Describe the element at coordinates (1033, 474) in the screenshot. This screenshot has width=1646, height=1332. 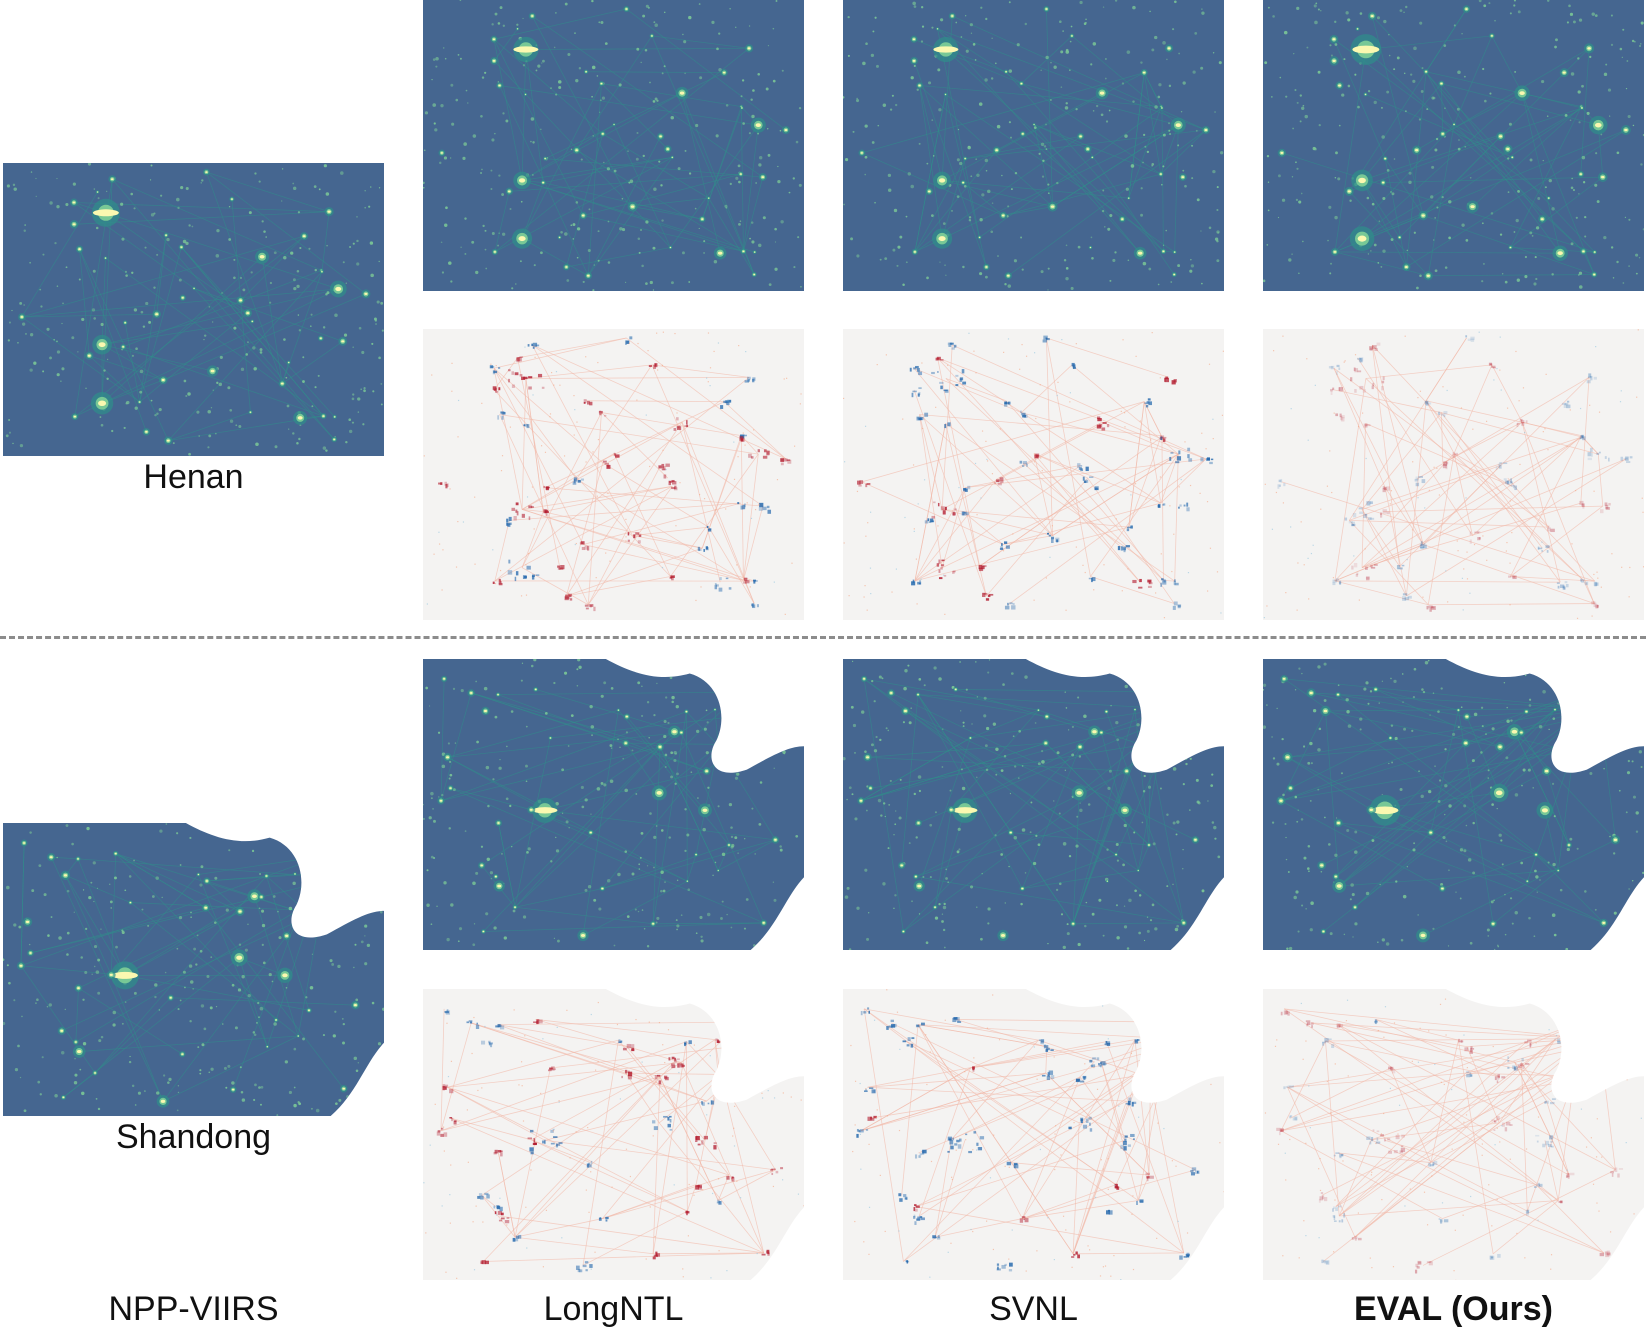
I see `henan-svnl-error-map` at that location.